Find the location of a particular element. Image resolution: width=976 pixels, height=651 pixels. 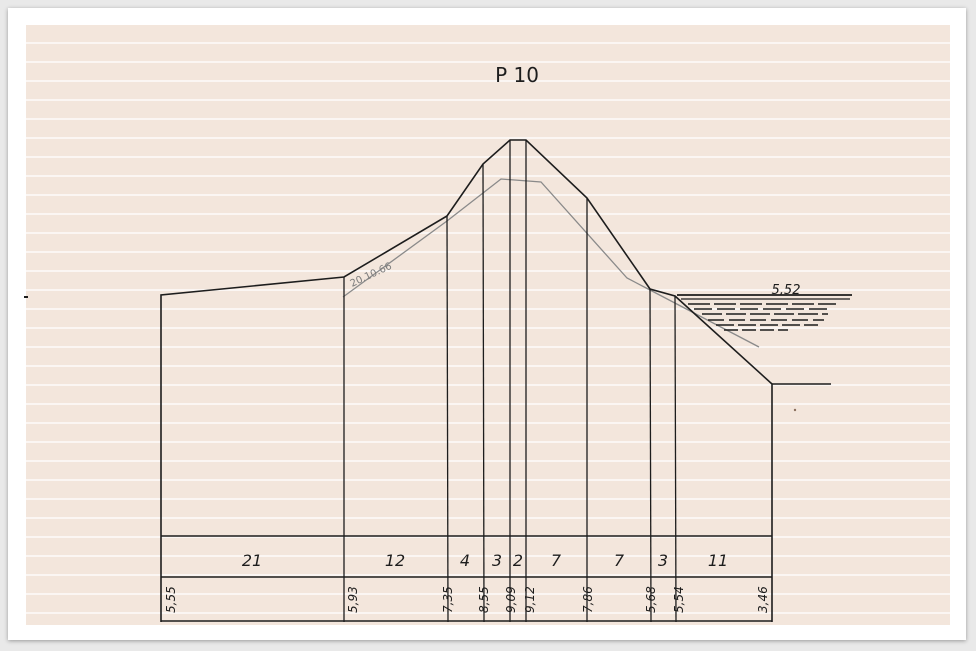

paper-speck is located at coordinates (795, 410).